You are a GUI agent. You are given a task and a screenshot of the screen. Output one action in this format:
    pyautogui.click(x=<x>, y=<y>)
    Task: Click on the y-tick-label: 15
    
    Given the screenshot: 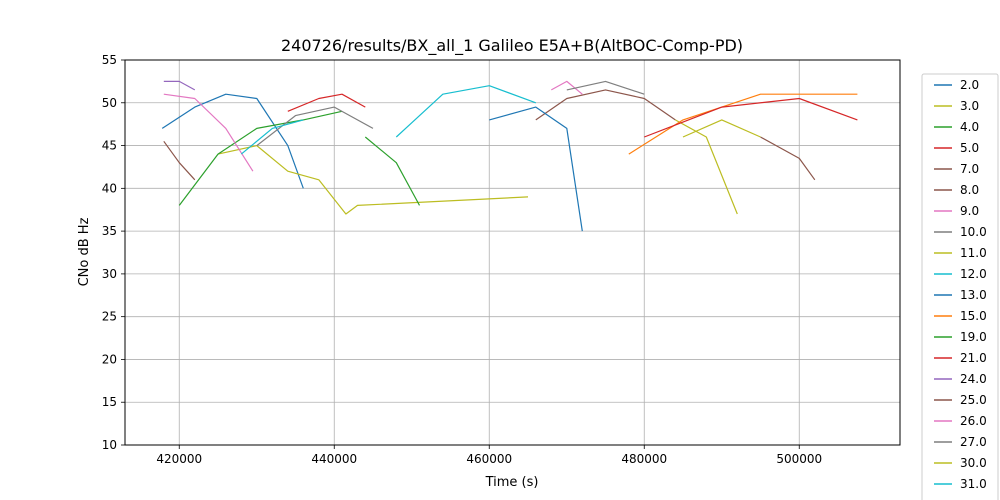 What is the action you would take?
    pyautogui.click(x=109, y=402)
    